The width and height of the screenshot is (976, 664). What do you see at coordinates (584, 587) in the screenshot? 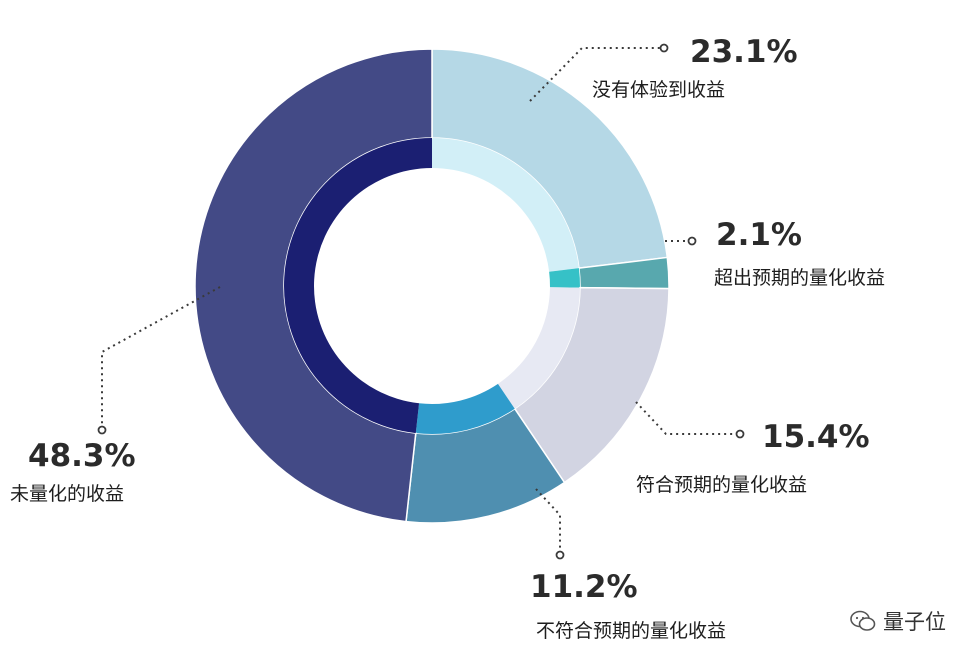
I see `percent-label-3: 11.2%` at bounding box center [584, 587].